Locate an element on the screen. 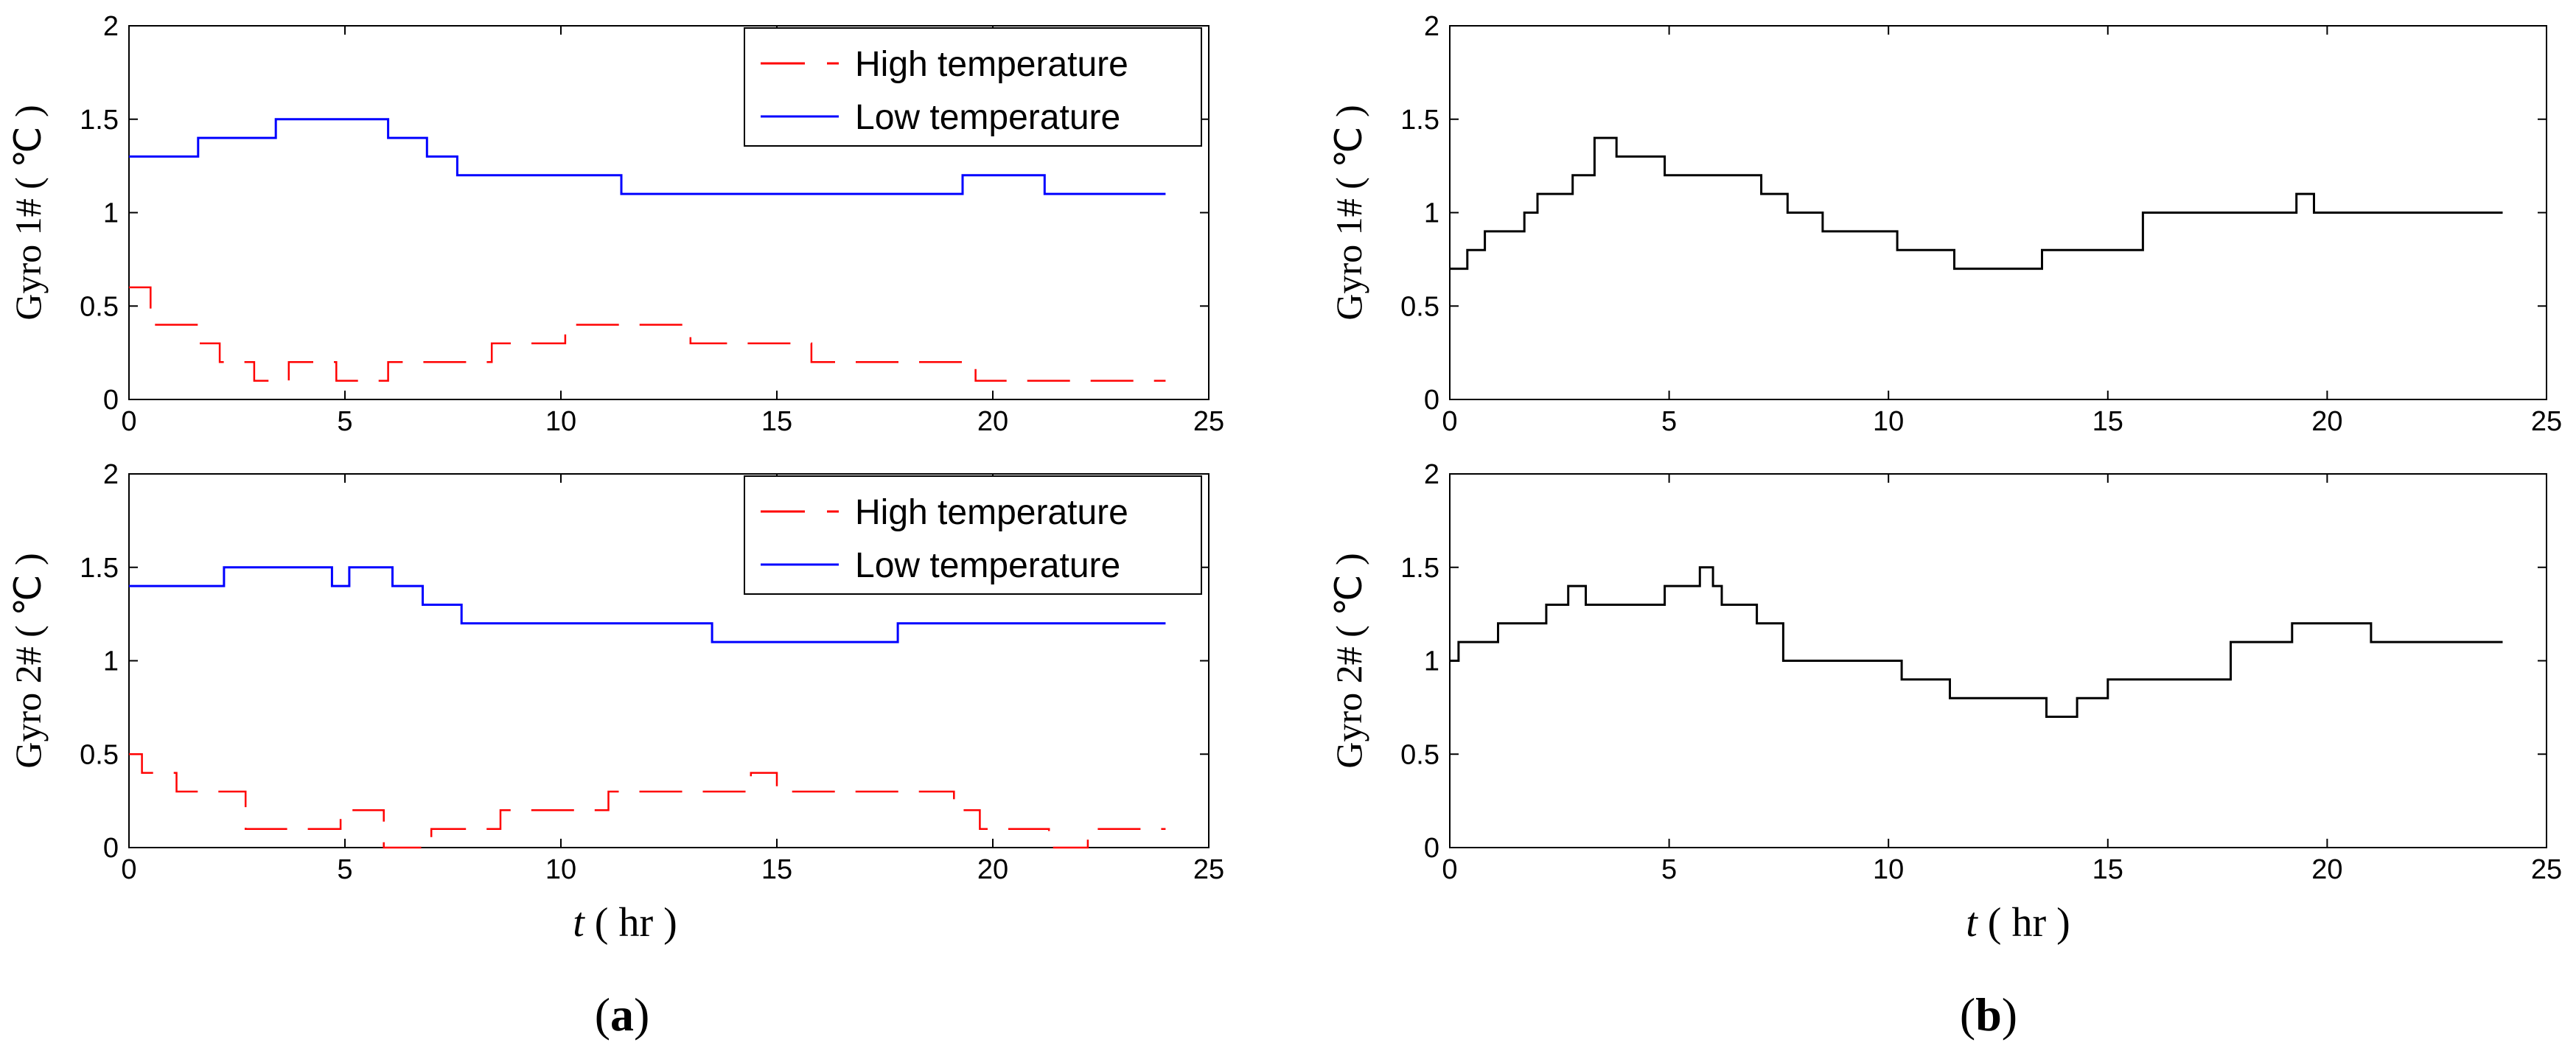 The height and width of the screenshot is (1051, 2576). panel-label-b: (b) is located at coordinates (1988, 1014).